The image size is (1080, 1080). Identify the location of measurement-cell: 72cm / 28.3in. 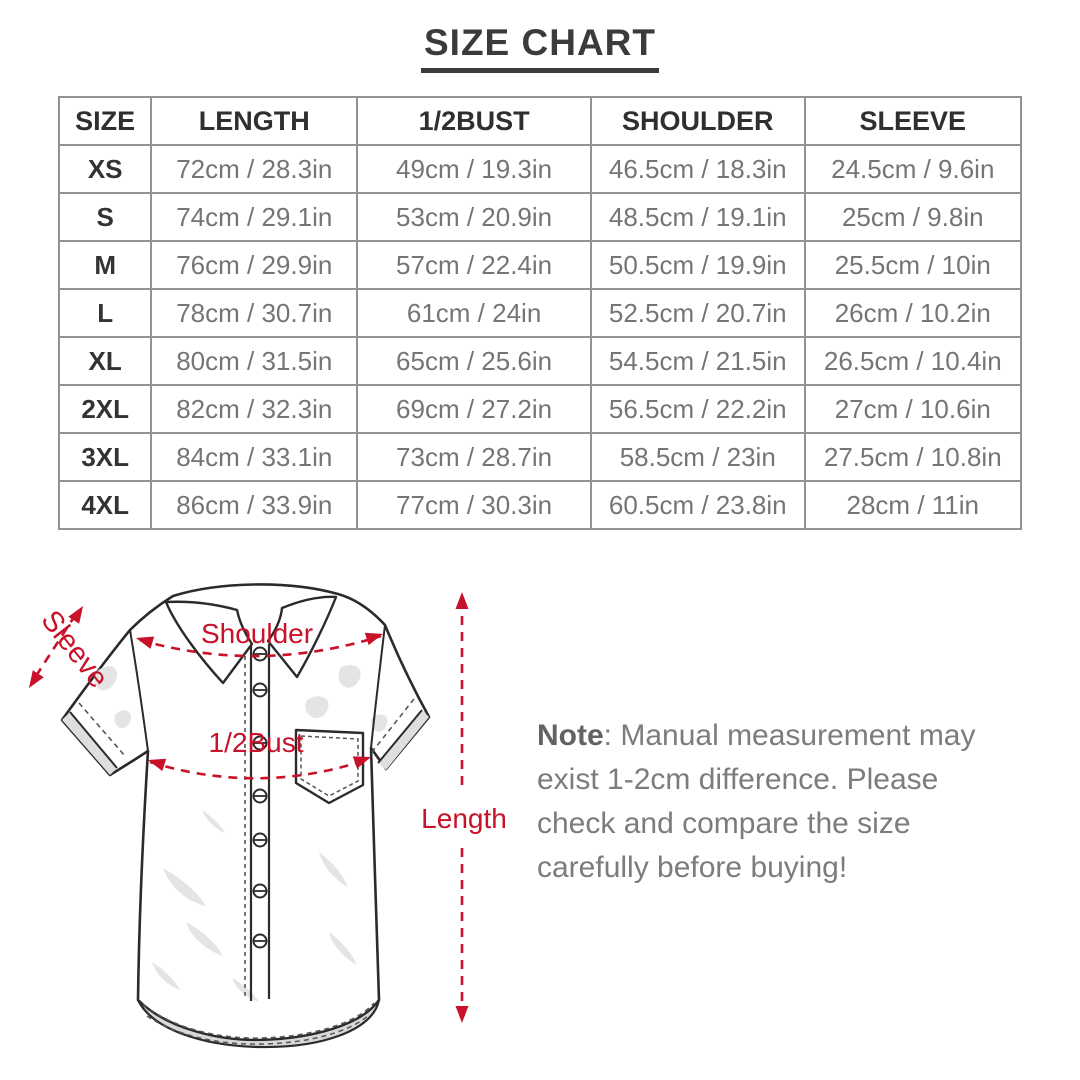
(254, 169).